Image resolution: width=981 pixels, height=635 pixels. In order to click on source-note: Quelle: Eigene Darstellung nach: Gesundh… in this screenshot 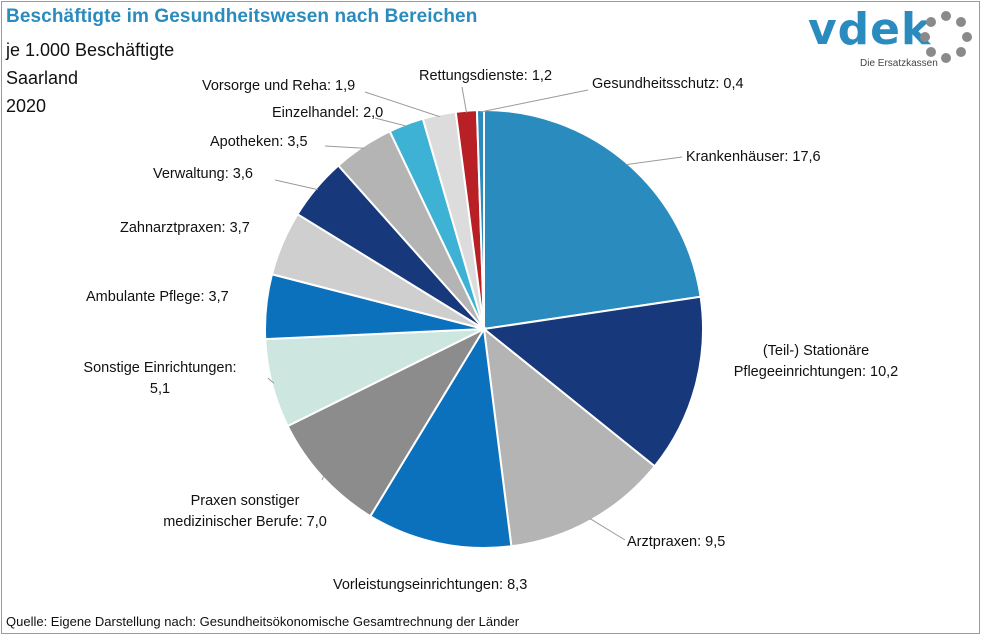, I will do `click(263, 621)`.